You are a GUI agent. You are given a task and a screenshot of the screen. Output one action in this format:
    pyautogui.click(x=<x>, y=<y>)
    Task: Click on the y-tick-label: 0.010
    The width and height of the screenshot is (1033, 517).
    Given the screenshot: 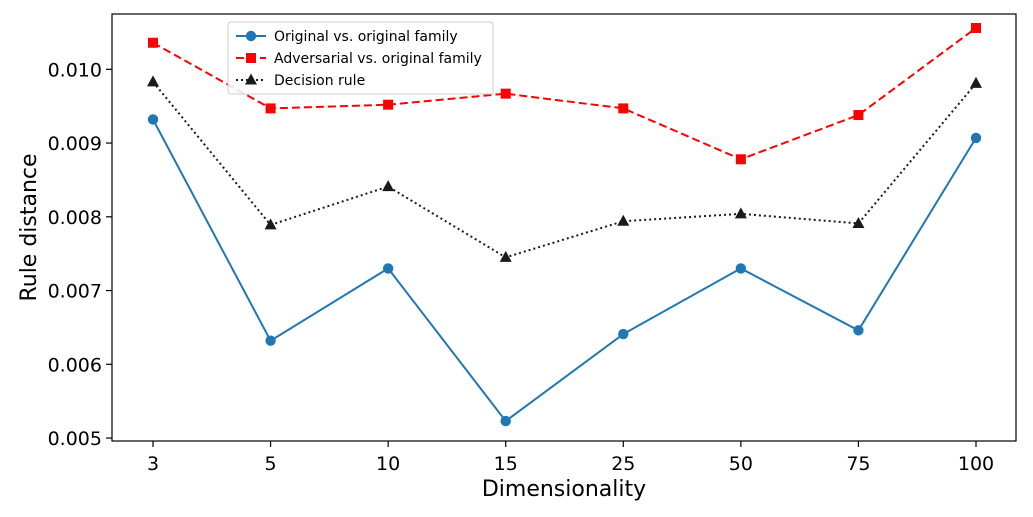 What is the action you would take?
    pyautogui.click(x=75, y=70)
    